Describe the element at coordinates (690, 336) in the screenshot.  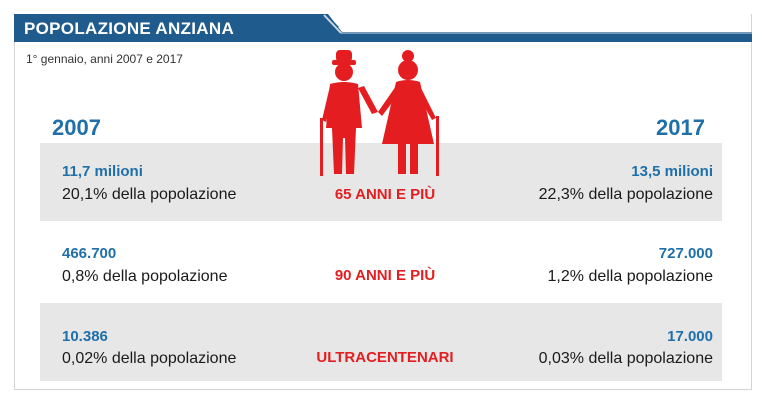
I see `row-3-right-value: 17.000` at that location.